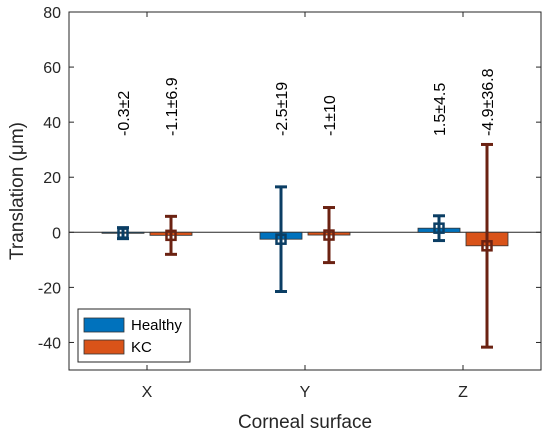  Describe the element at coordinates (463, 392) in the screenshot. I see `x-tick-label: Z` at that location.